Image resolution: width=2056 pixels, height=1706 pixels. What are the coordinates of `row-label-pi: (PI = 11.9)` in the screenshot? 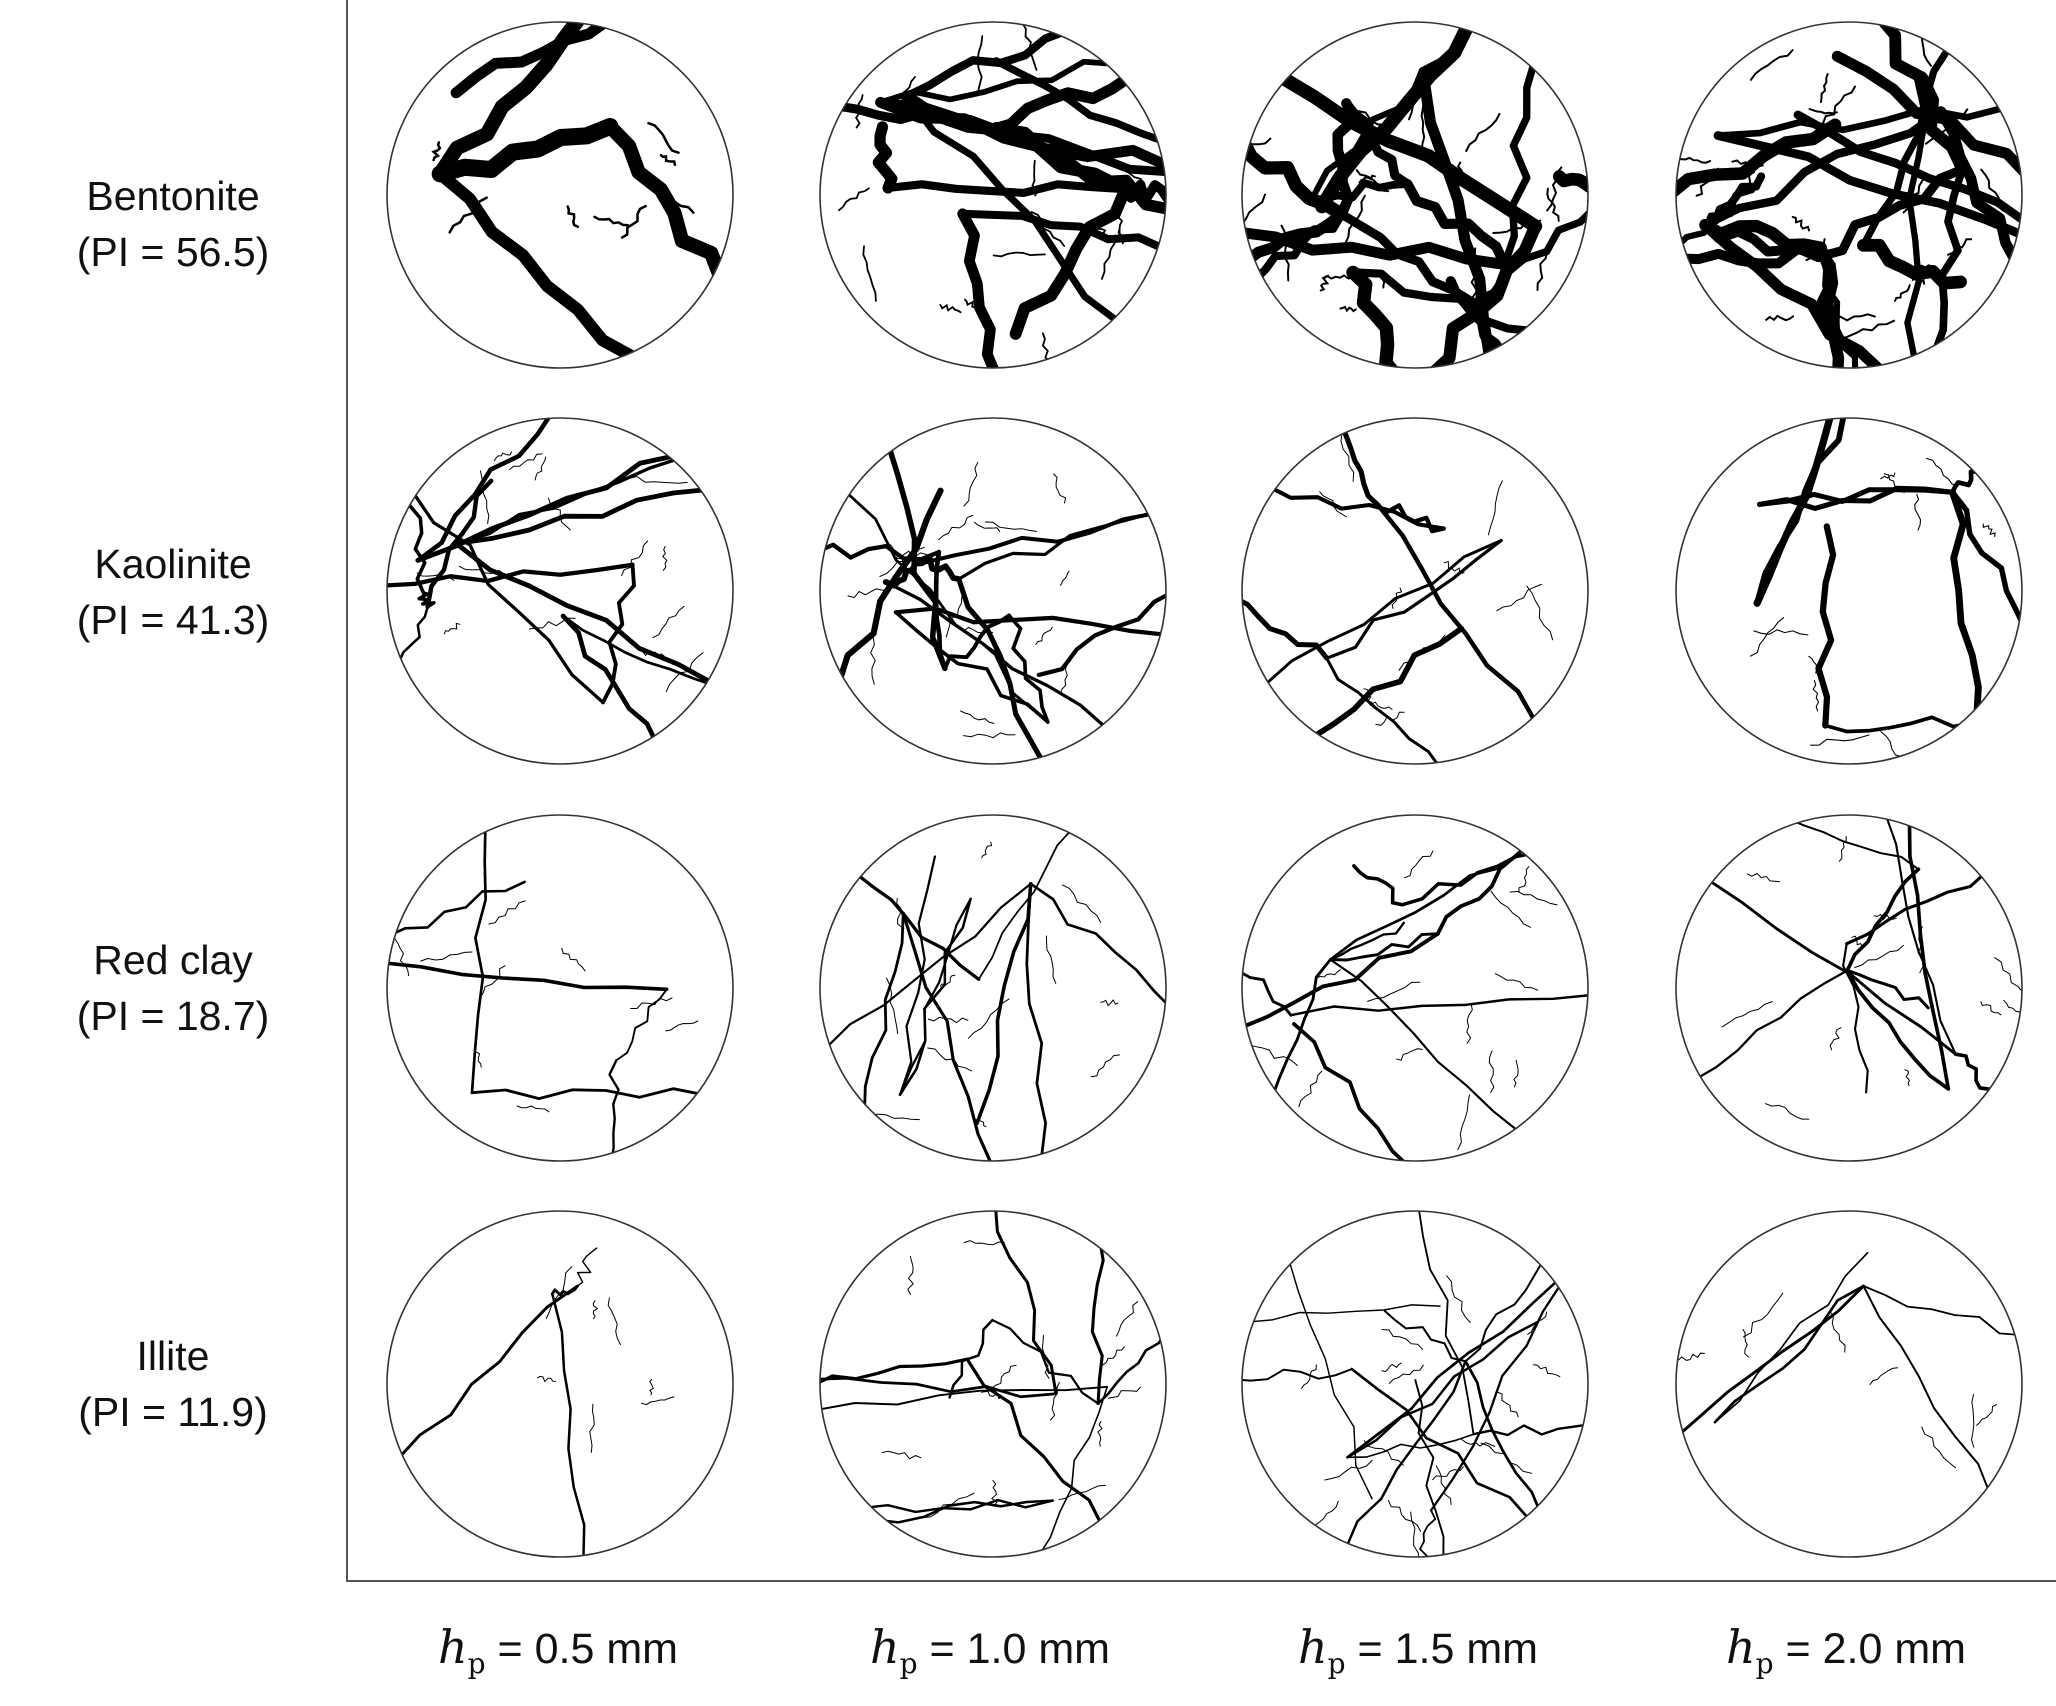 It's located at (173, 1412).